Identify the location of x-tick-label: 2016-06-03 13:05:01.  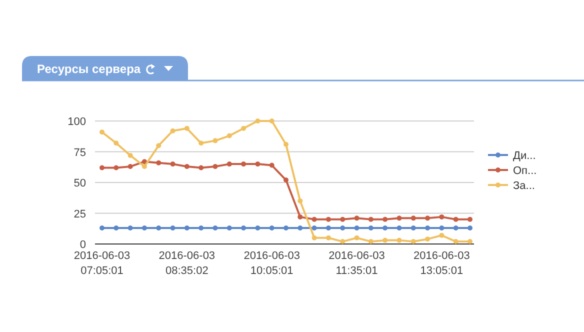
(442, 263).